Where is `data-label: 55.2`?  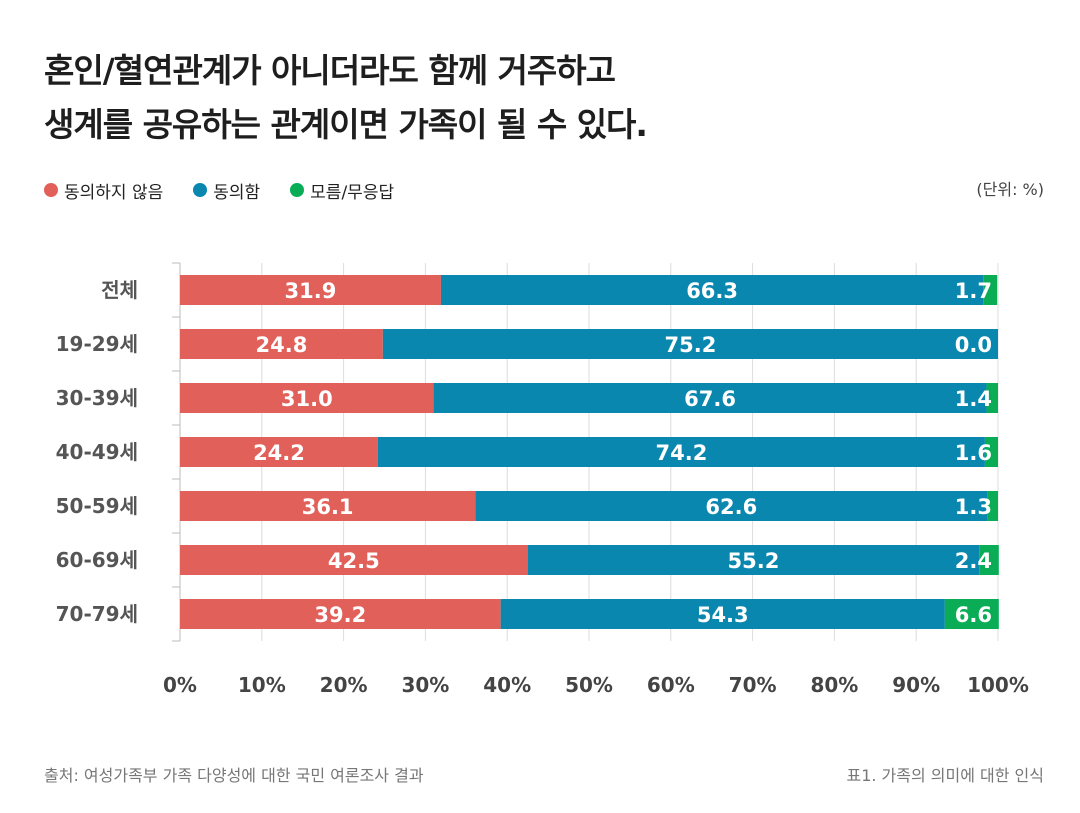 data-label: 55.2 is located at coordinates (754, 561).